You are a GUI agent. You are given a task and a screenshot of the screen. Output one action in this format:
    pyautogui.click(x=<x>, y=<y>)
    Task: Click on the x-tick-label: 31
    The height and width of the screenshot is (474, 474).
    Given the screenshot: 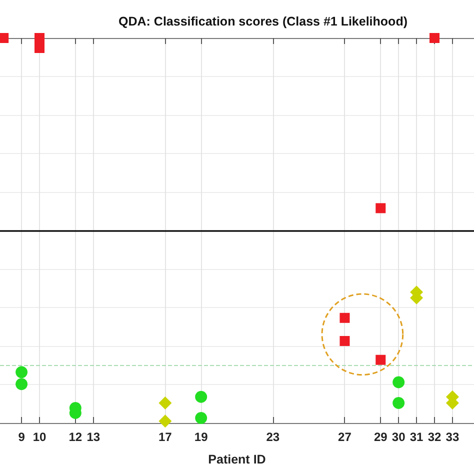 What is the action you would take?
    pyautogui.click(x=417, y=437)
    